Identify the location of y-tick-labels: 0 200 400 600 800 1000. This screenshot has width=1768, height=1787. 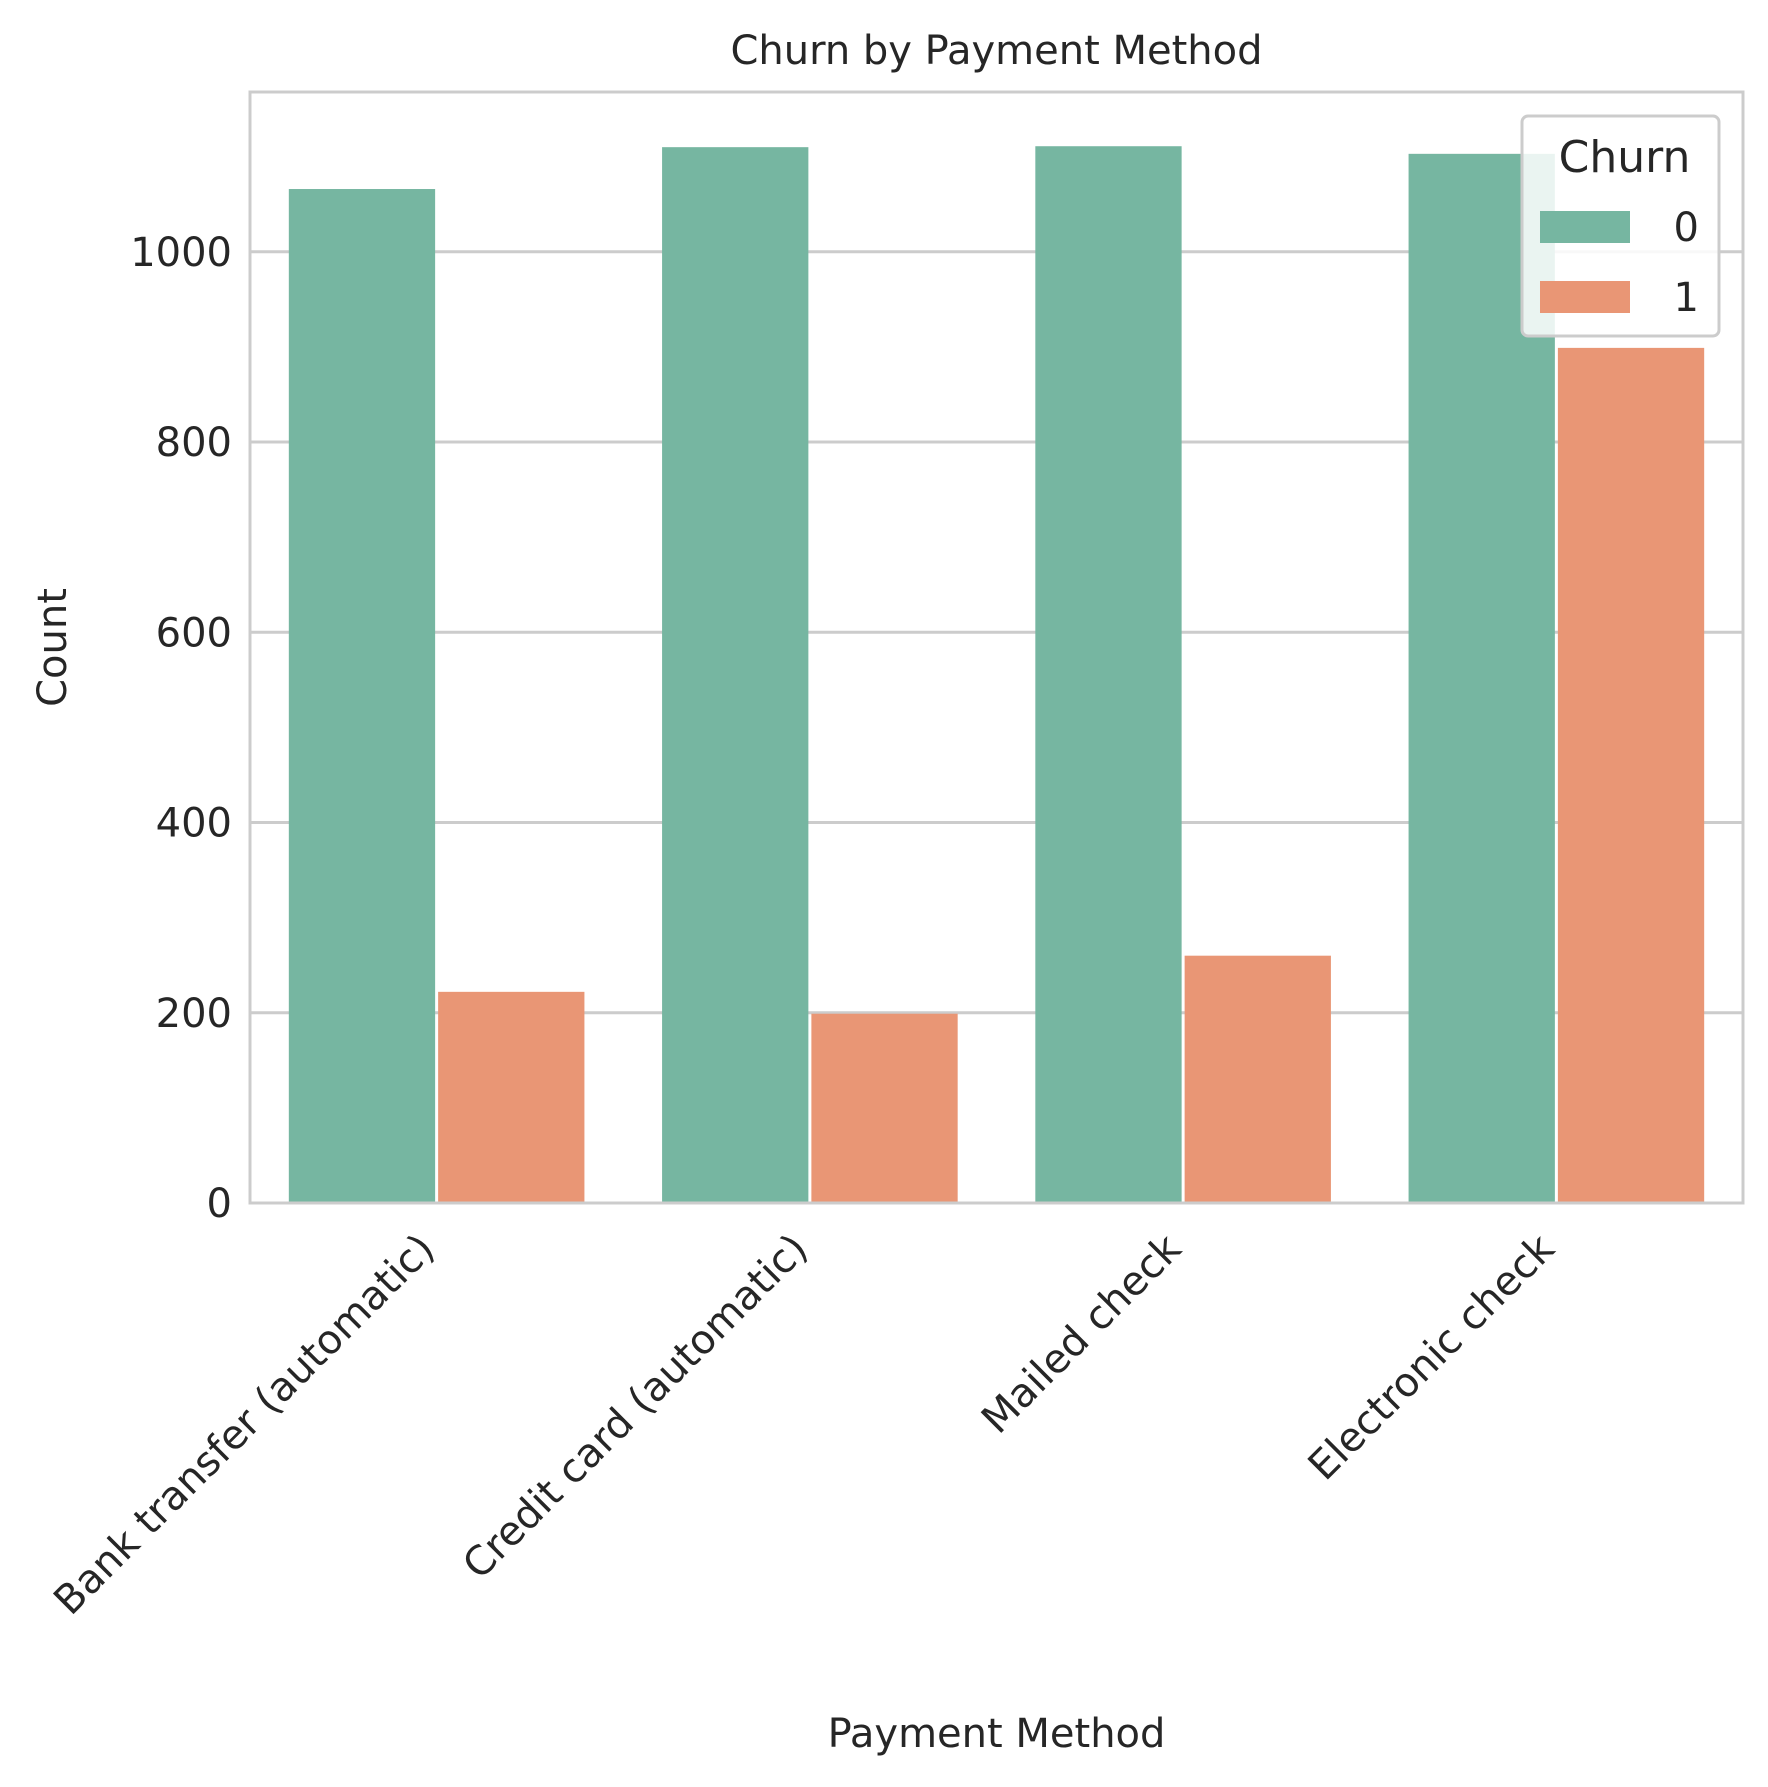
(181, 728).